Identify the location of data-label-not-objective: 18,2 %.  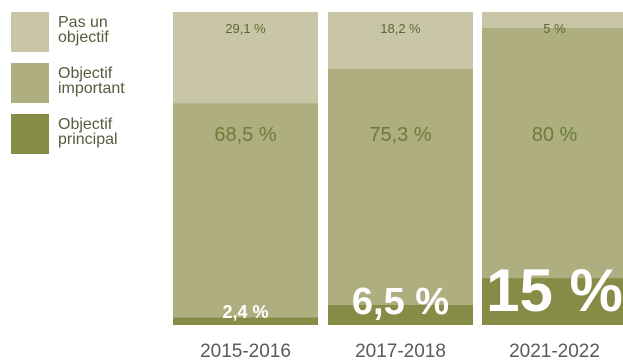
(400, 28).